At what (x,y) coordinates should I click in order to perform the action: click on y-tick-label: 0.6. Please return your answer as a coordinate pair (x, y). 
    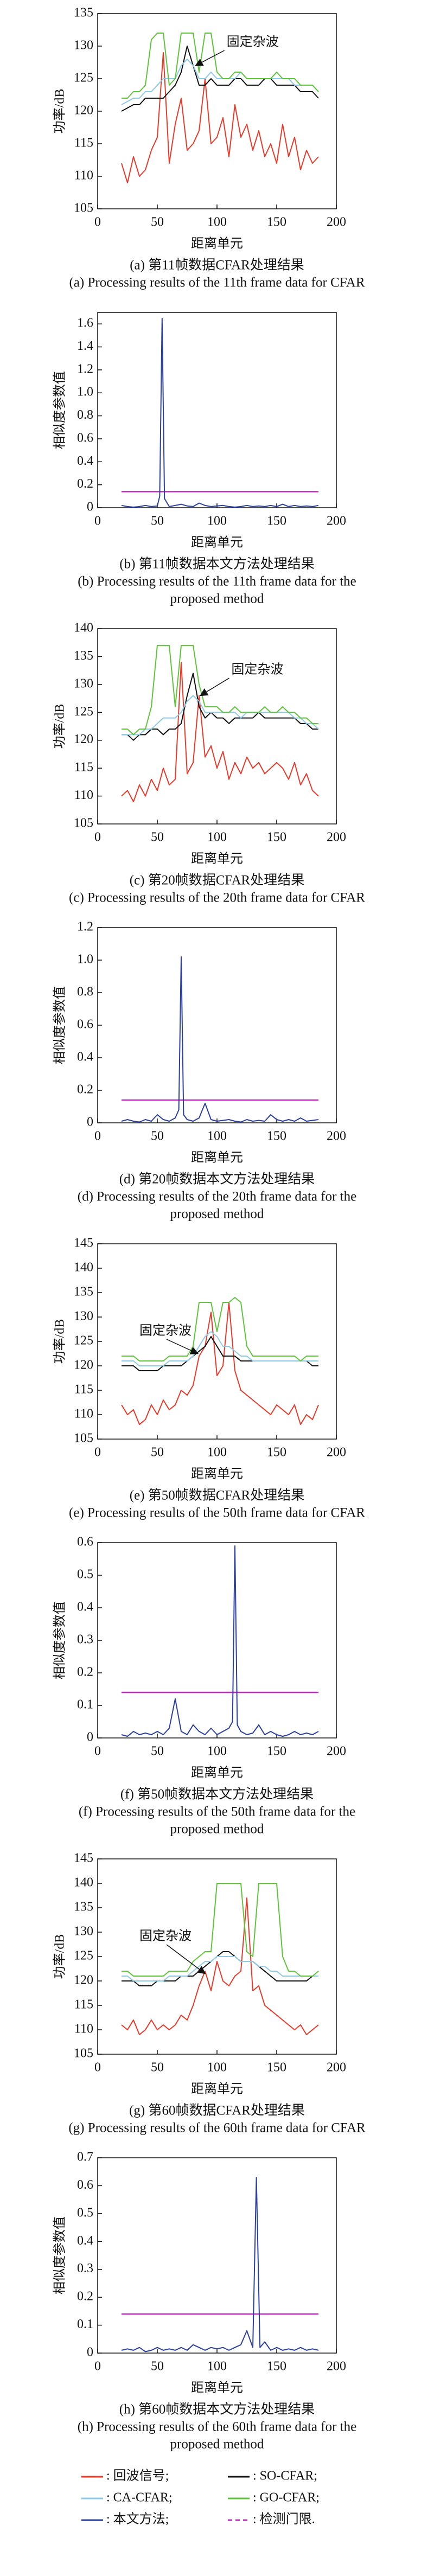
    Looking at the image, I should click on (85, 1542).